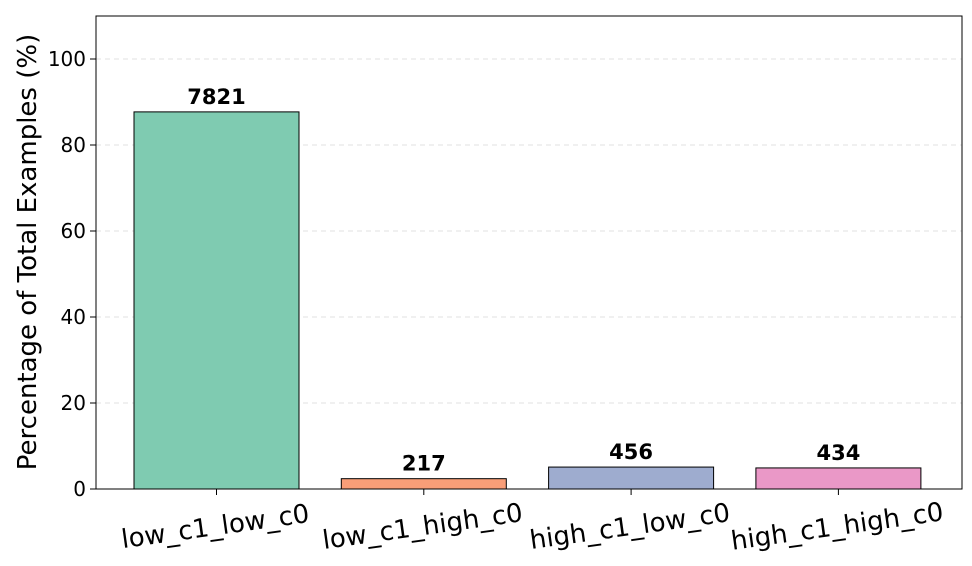 The width and height of the screenshot is (972, 566). What do you see at coordinates (838, 478) in the screenshot?
I see `bar-high-c1-high-c0` at bounding box center [838, 478].